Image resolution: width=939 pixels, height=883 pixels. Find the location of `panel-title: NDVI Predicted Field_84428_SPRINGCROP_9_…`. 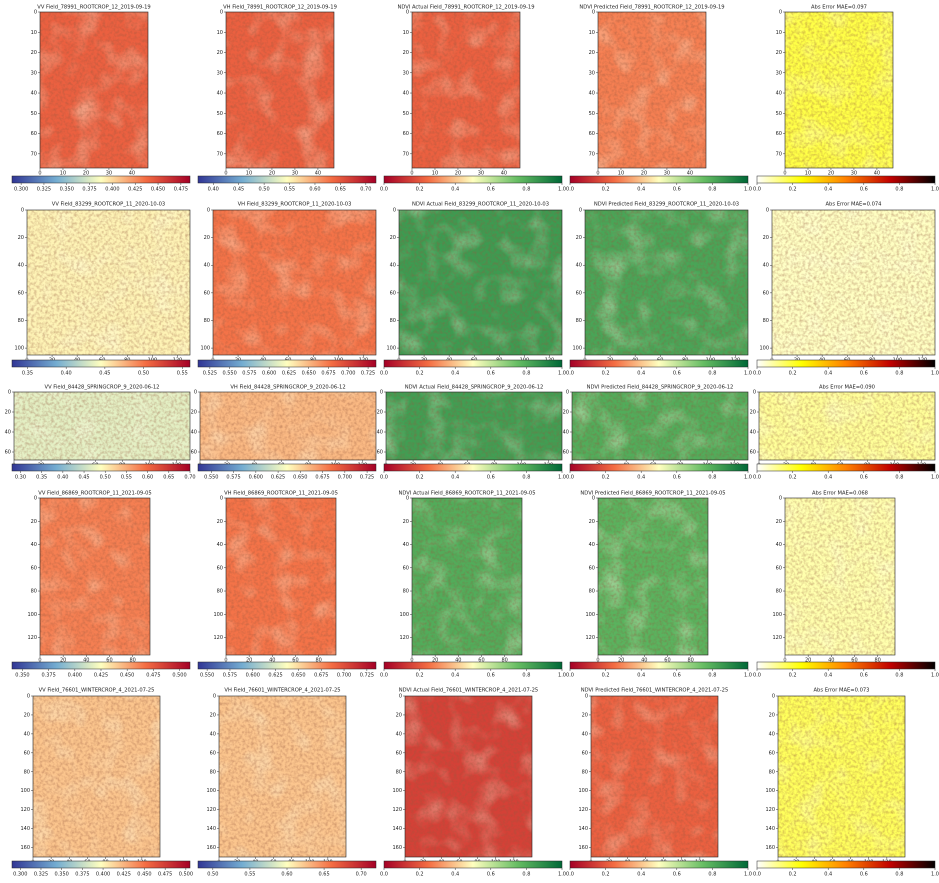

panel-title: NDVI Predicted Field_84428_SPRINGCROP_9_… is located at coordinates (660, 388).